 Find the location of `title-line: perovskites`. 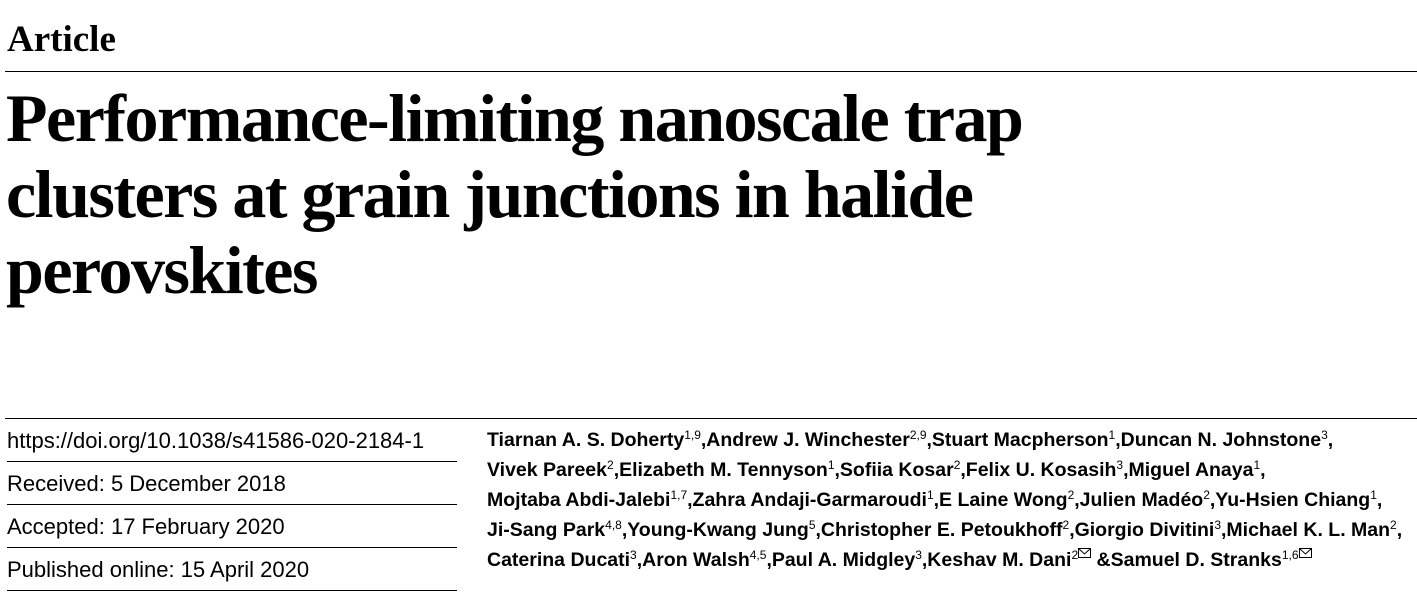

title-line: perovskites is located at coordinates (162, 270).